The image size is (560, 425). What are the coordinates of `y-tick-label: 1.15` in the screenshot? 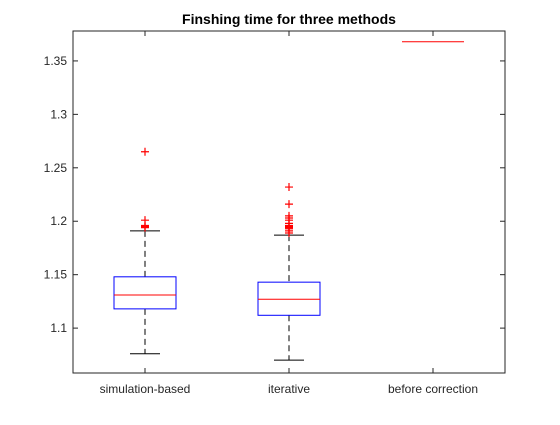 It's located at (56, 275).